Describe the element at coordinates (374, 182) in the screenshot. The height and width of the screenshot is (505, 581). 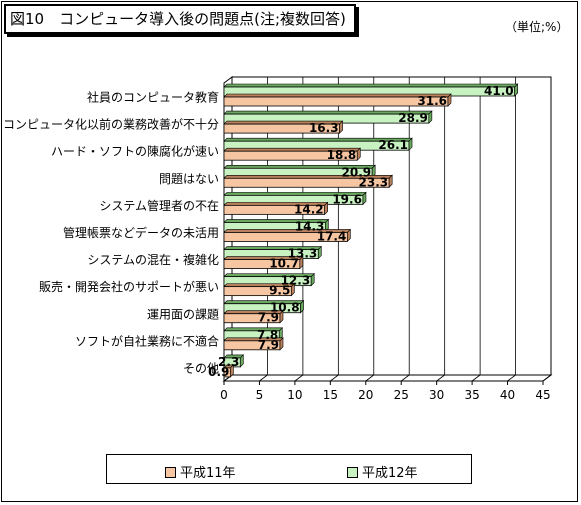
I see `value-label-h11: 23.3` at that location.